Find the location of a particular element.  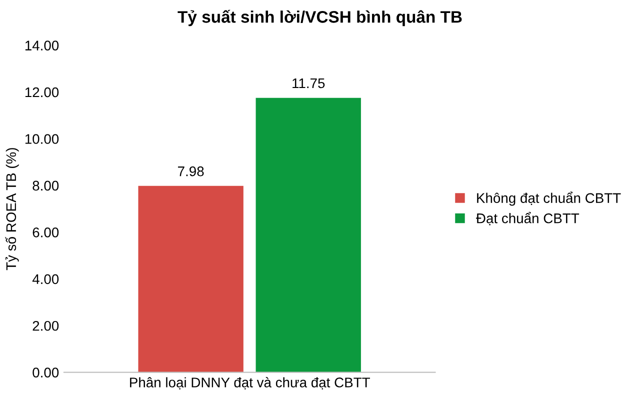

y-axis-title: Tỷ số ROEA TB (%) is located at coordinates (12, 209).